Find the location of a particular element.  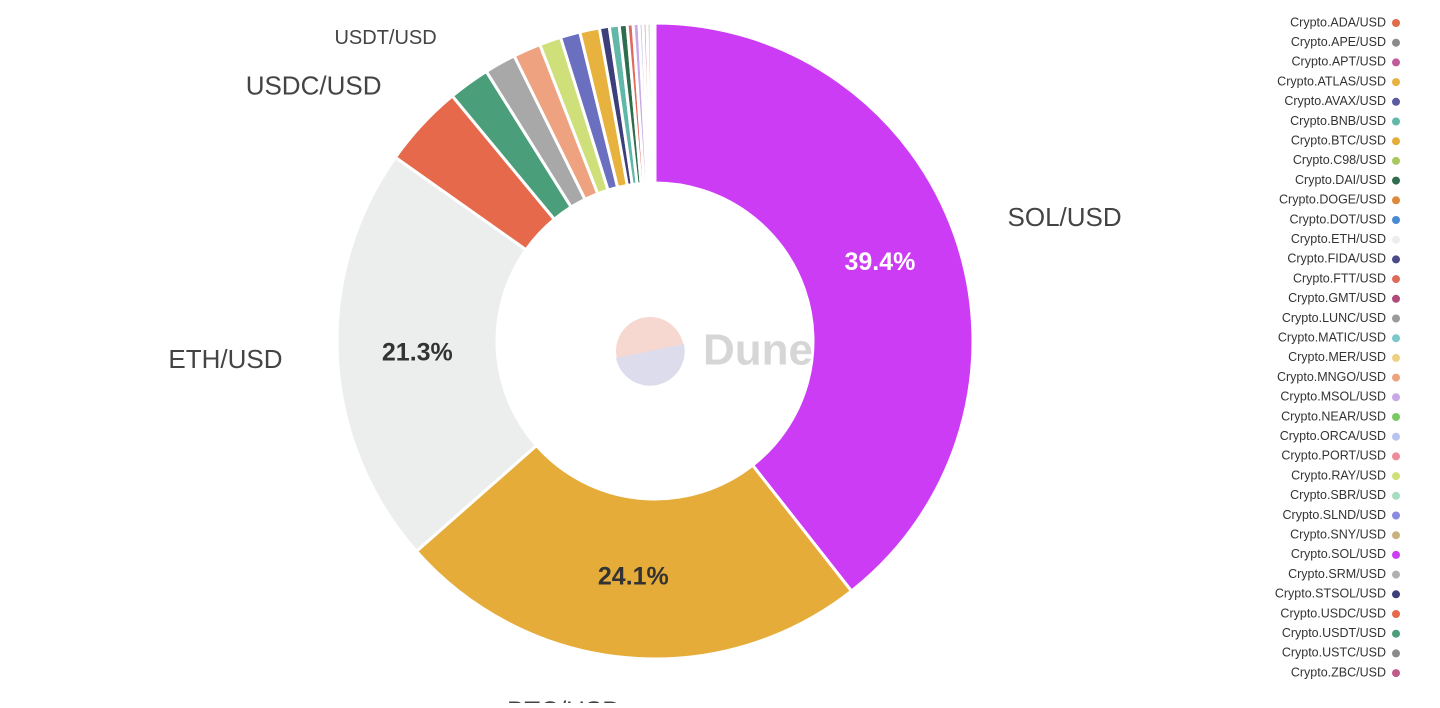

legend-item: Crypto.LUNC/USD is located at coordinates (1341, 318).